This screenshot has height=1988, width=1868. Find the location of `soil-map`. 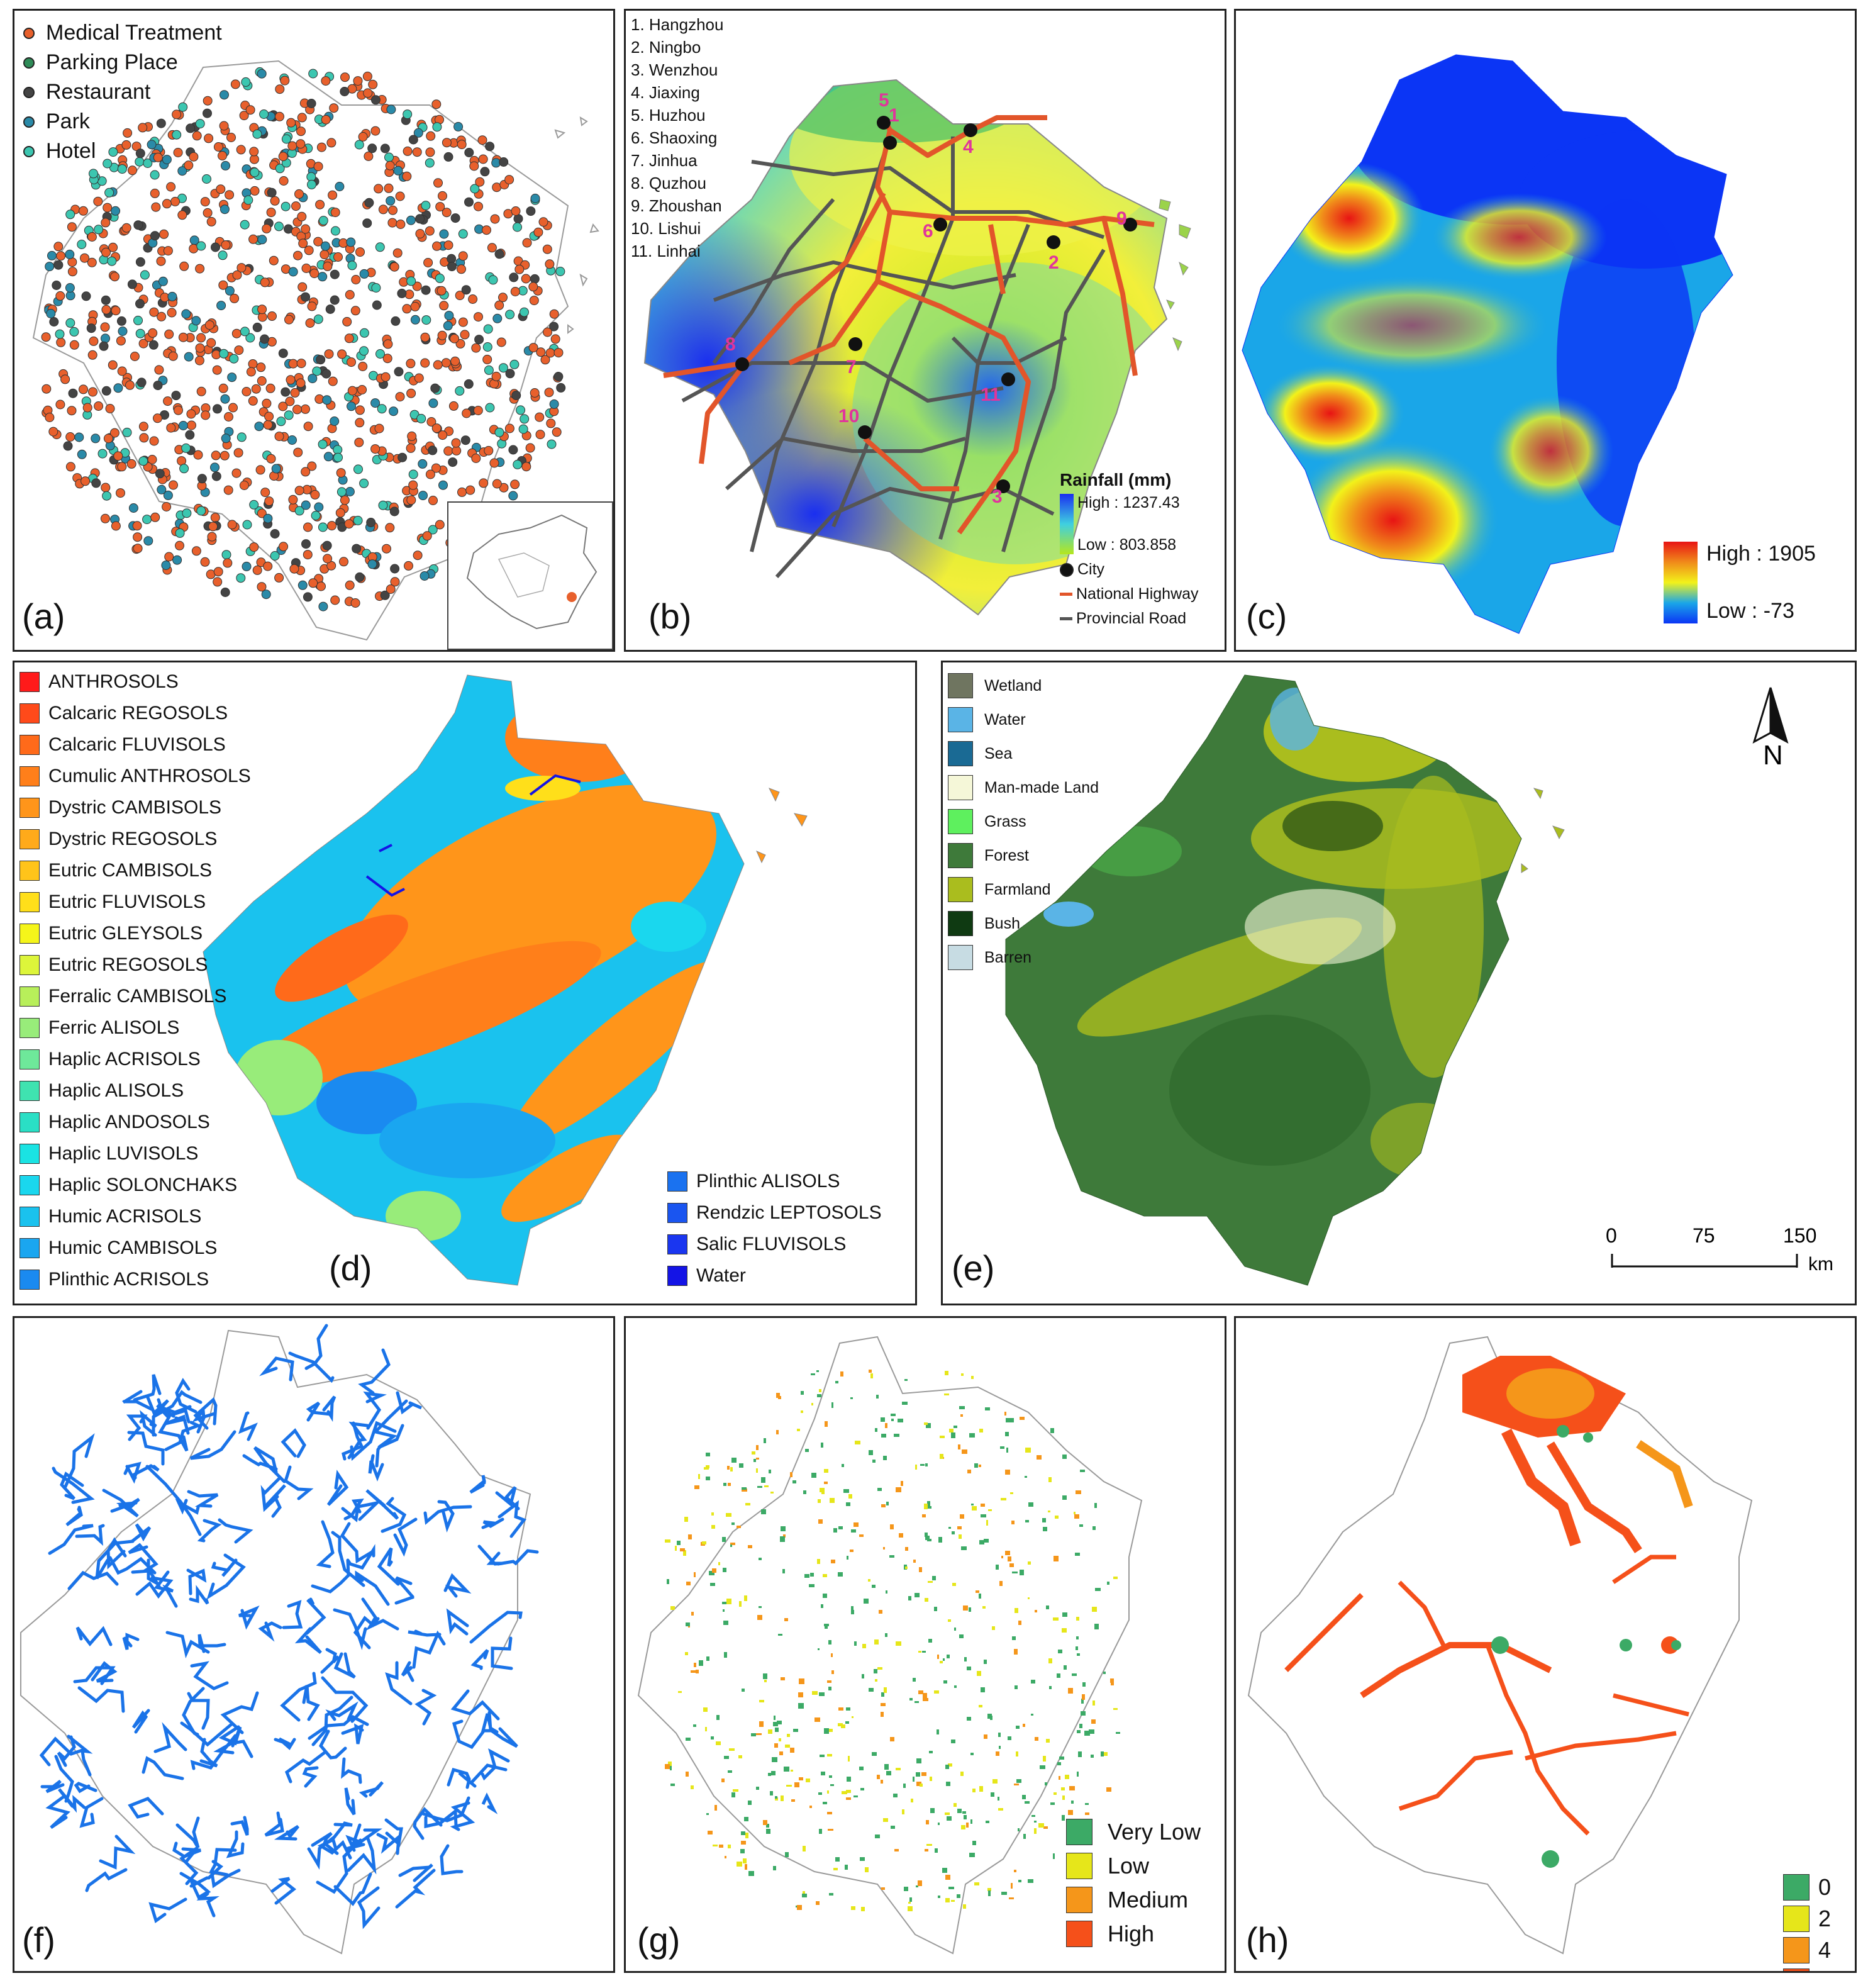

soil-map is located at coordinates (505, 980).